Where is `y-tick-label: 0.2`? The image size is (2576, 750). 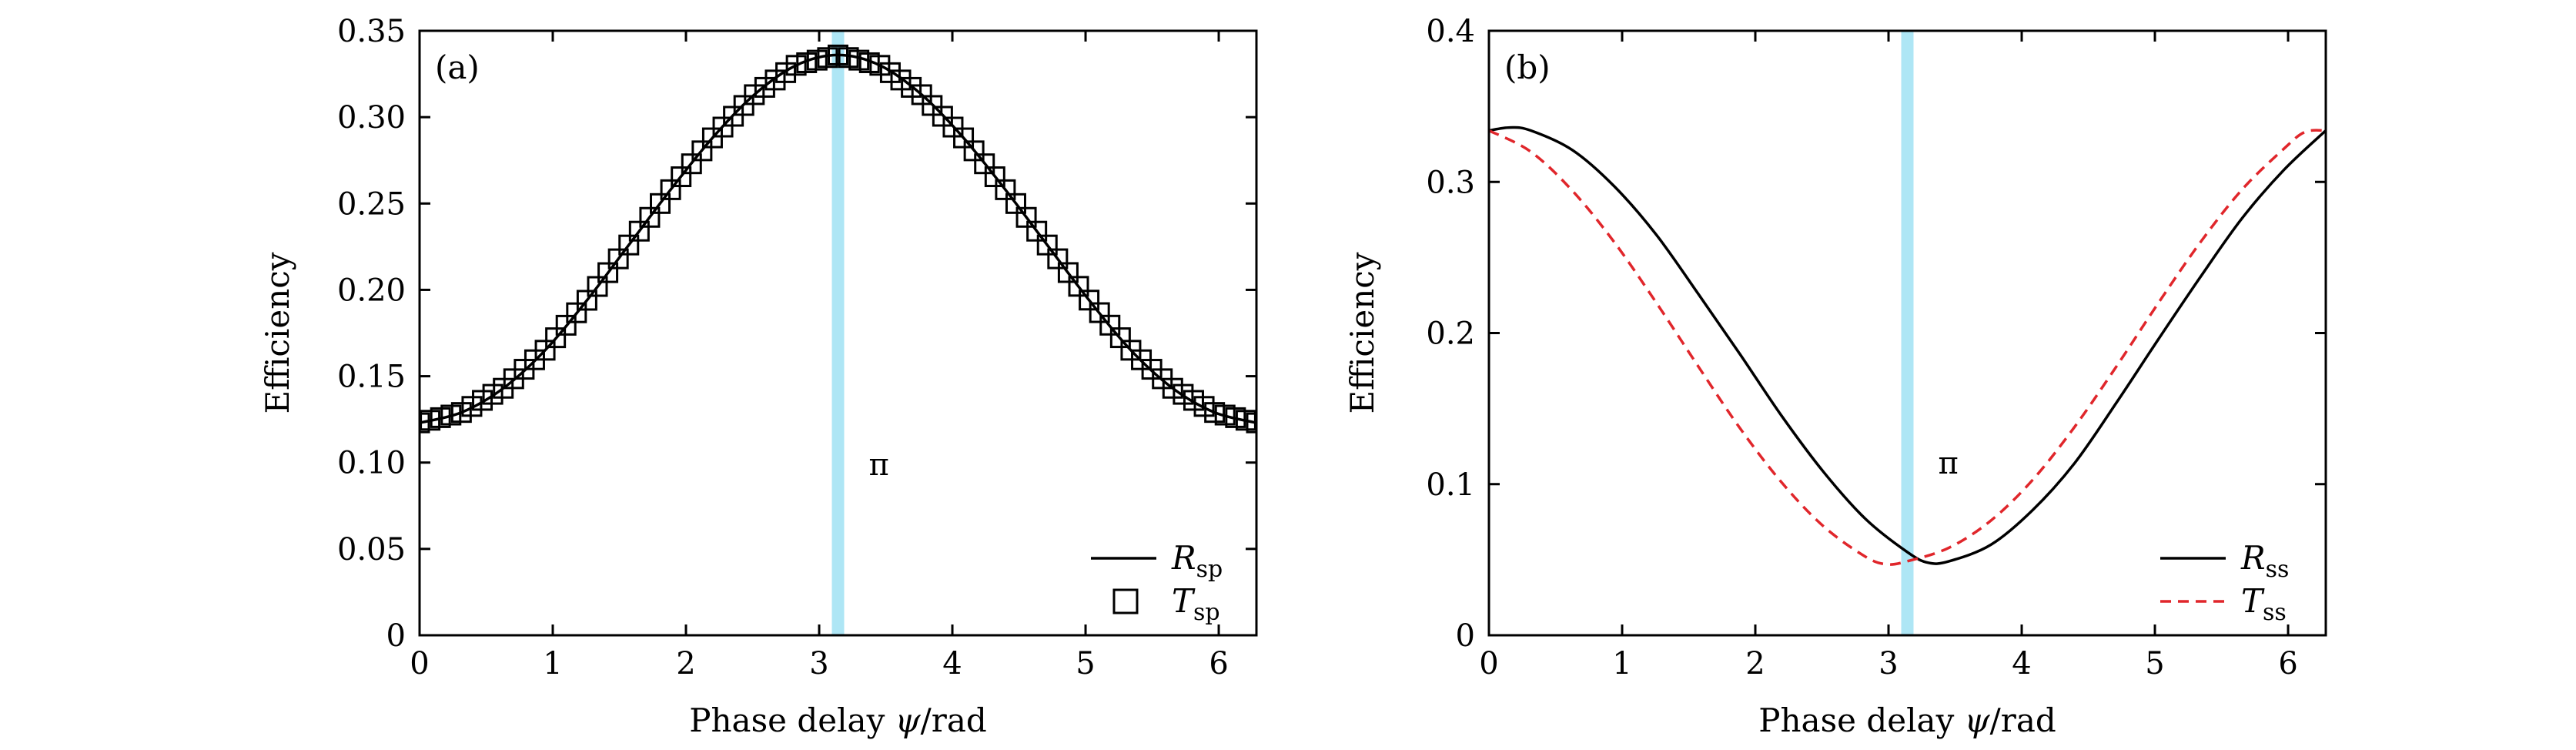
y-tick-label: 0.2 is located at coordinates (1450, 334).